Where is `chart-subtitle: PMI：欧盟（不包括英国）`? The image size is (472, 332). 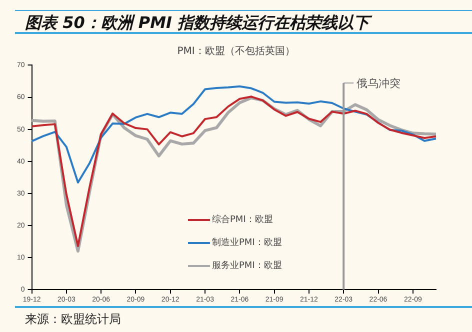
chart-subtitle: PMI：欧盟（不包括英国） is located at coordinates (236, 51).